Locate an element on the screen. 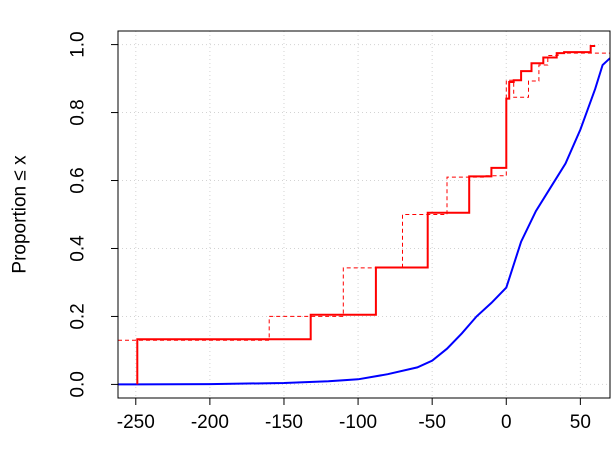 Image resolution: width=613 pixels, height=458 pixels. y-tick-label: 1.0 is located at coordinates (78, 44).